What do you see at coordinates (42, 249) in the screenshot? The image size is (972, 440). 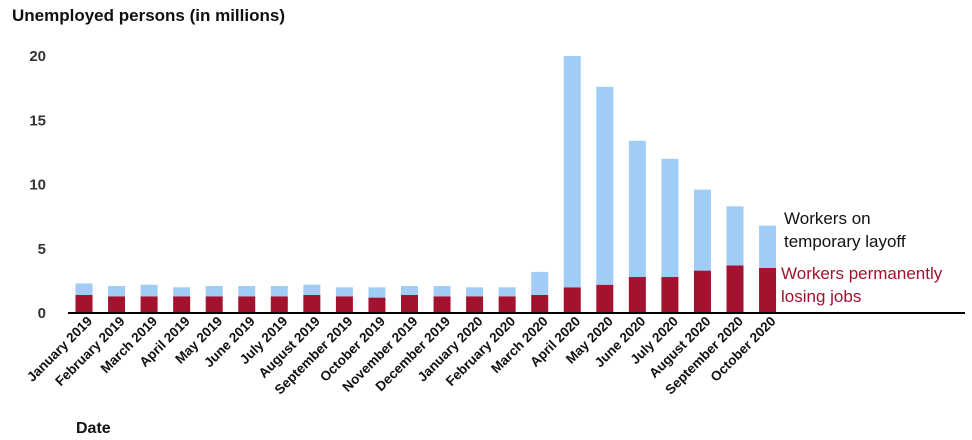 I see `y-tick-label: 5` at bounding box center [42, 249].